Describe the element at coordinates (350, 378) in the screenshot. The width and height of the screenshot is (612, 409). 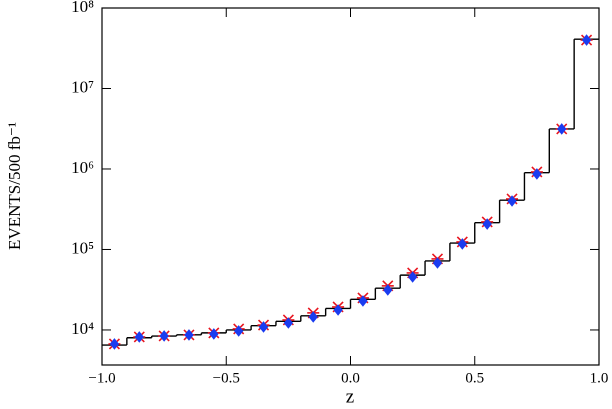
I see `x-tick-label: 0.0` at that location.